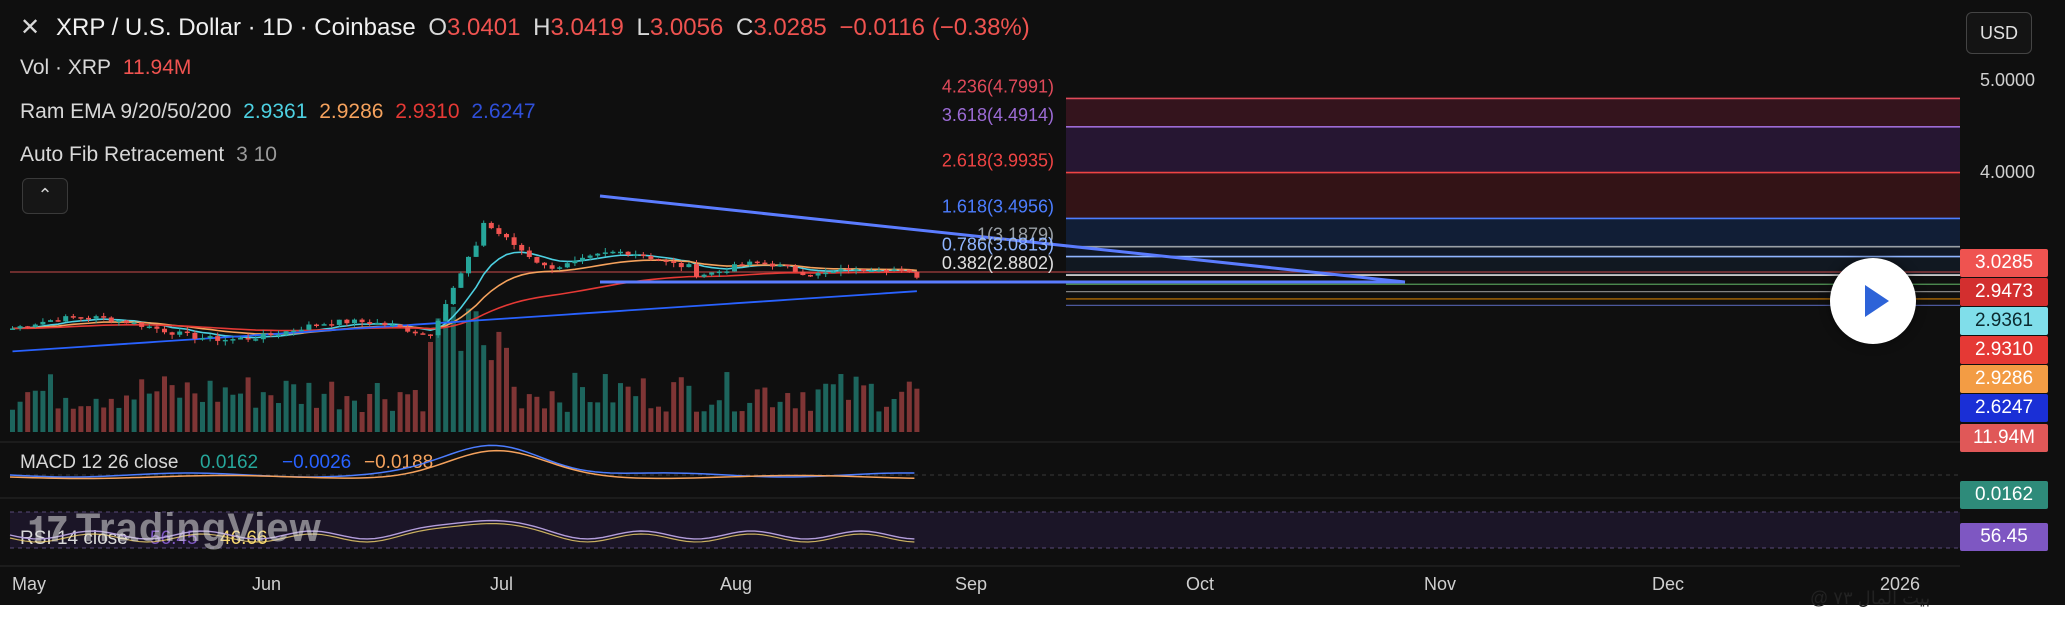  What do you see at coordinates (2004, 537) in the screenshot?
I see `rsi-price-tag: 56.45` at bounding box center [2004, 537].